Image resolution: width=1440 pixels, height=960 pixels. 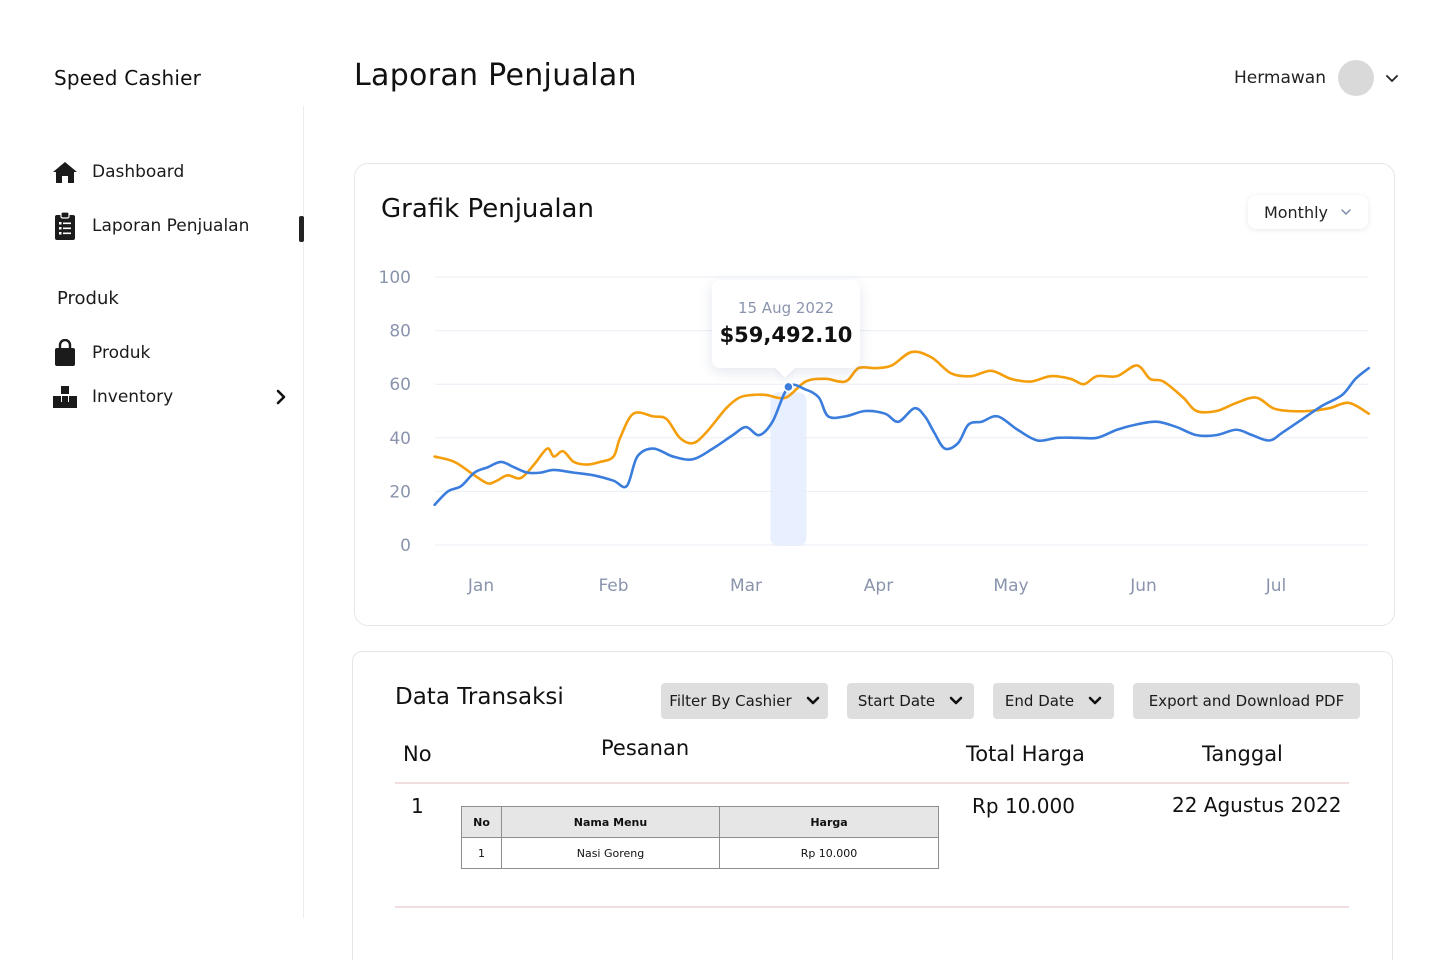 I want to click on order-item-price: Rp 10.000, so click(x=829, y=853).